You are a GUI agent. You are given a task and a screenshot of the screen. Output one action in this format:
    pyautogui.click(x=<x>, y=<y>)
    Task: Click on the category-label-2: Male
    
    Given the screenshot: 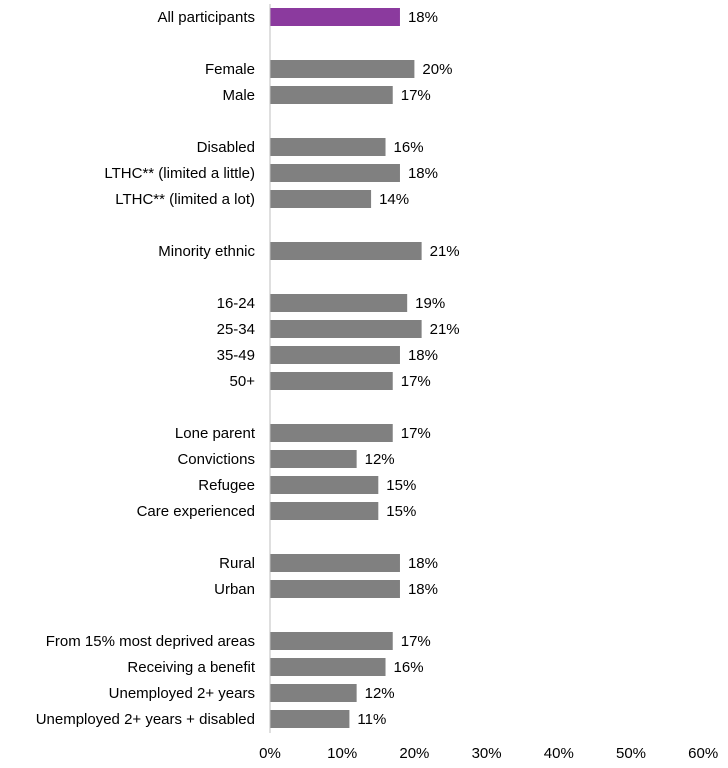 What is the action you would take?
    pyautogui.click(x=238, y=95)
    